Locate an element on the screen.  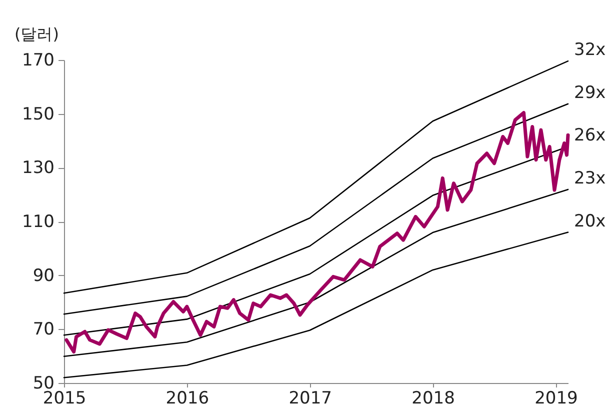
x-tick-label: 2017 is located at coordinates (310, 398).